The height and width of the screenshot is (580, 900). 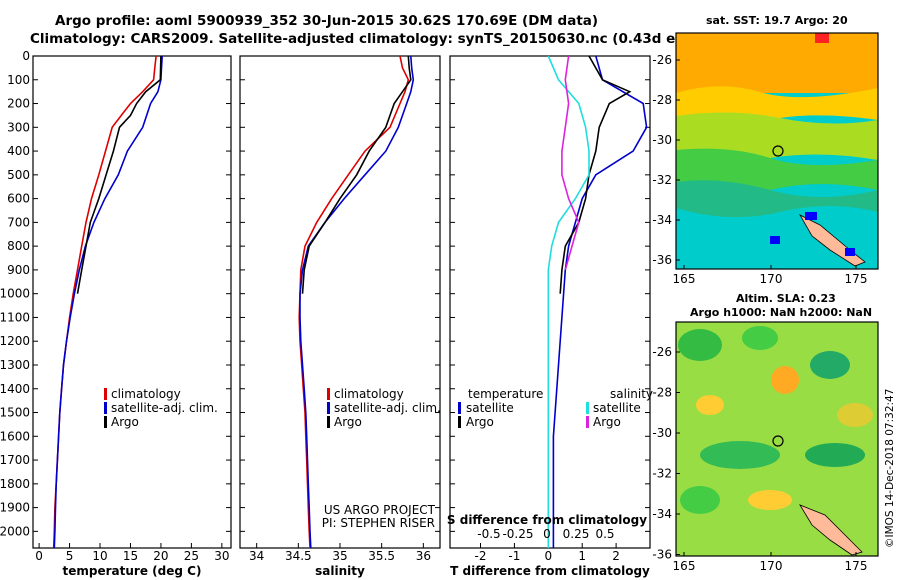 What do you see at coordinates (18, 246) in the screenshot?
I see `y-tick-label: 800` at bounding box center [18, 246].